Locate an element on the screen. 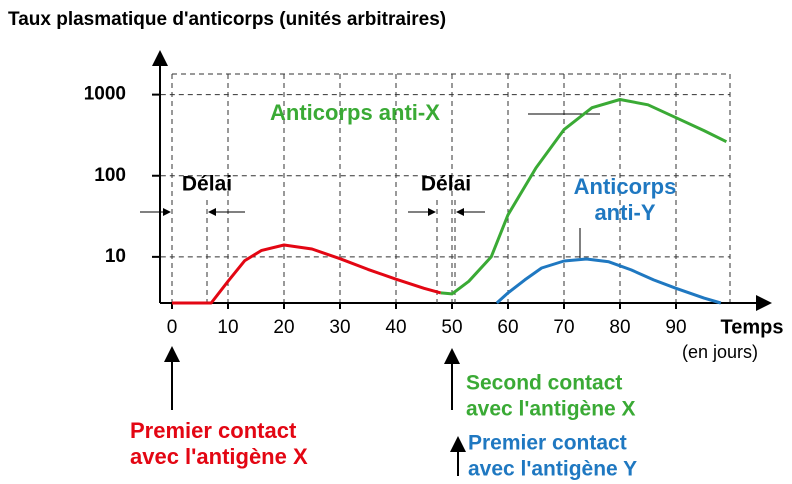 The width and height of the screenshot is (792, 484). x-tick-label: 50 is located at coordinates (451, 327).